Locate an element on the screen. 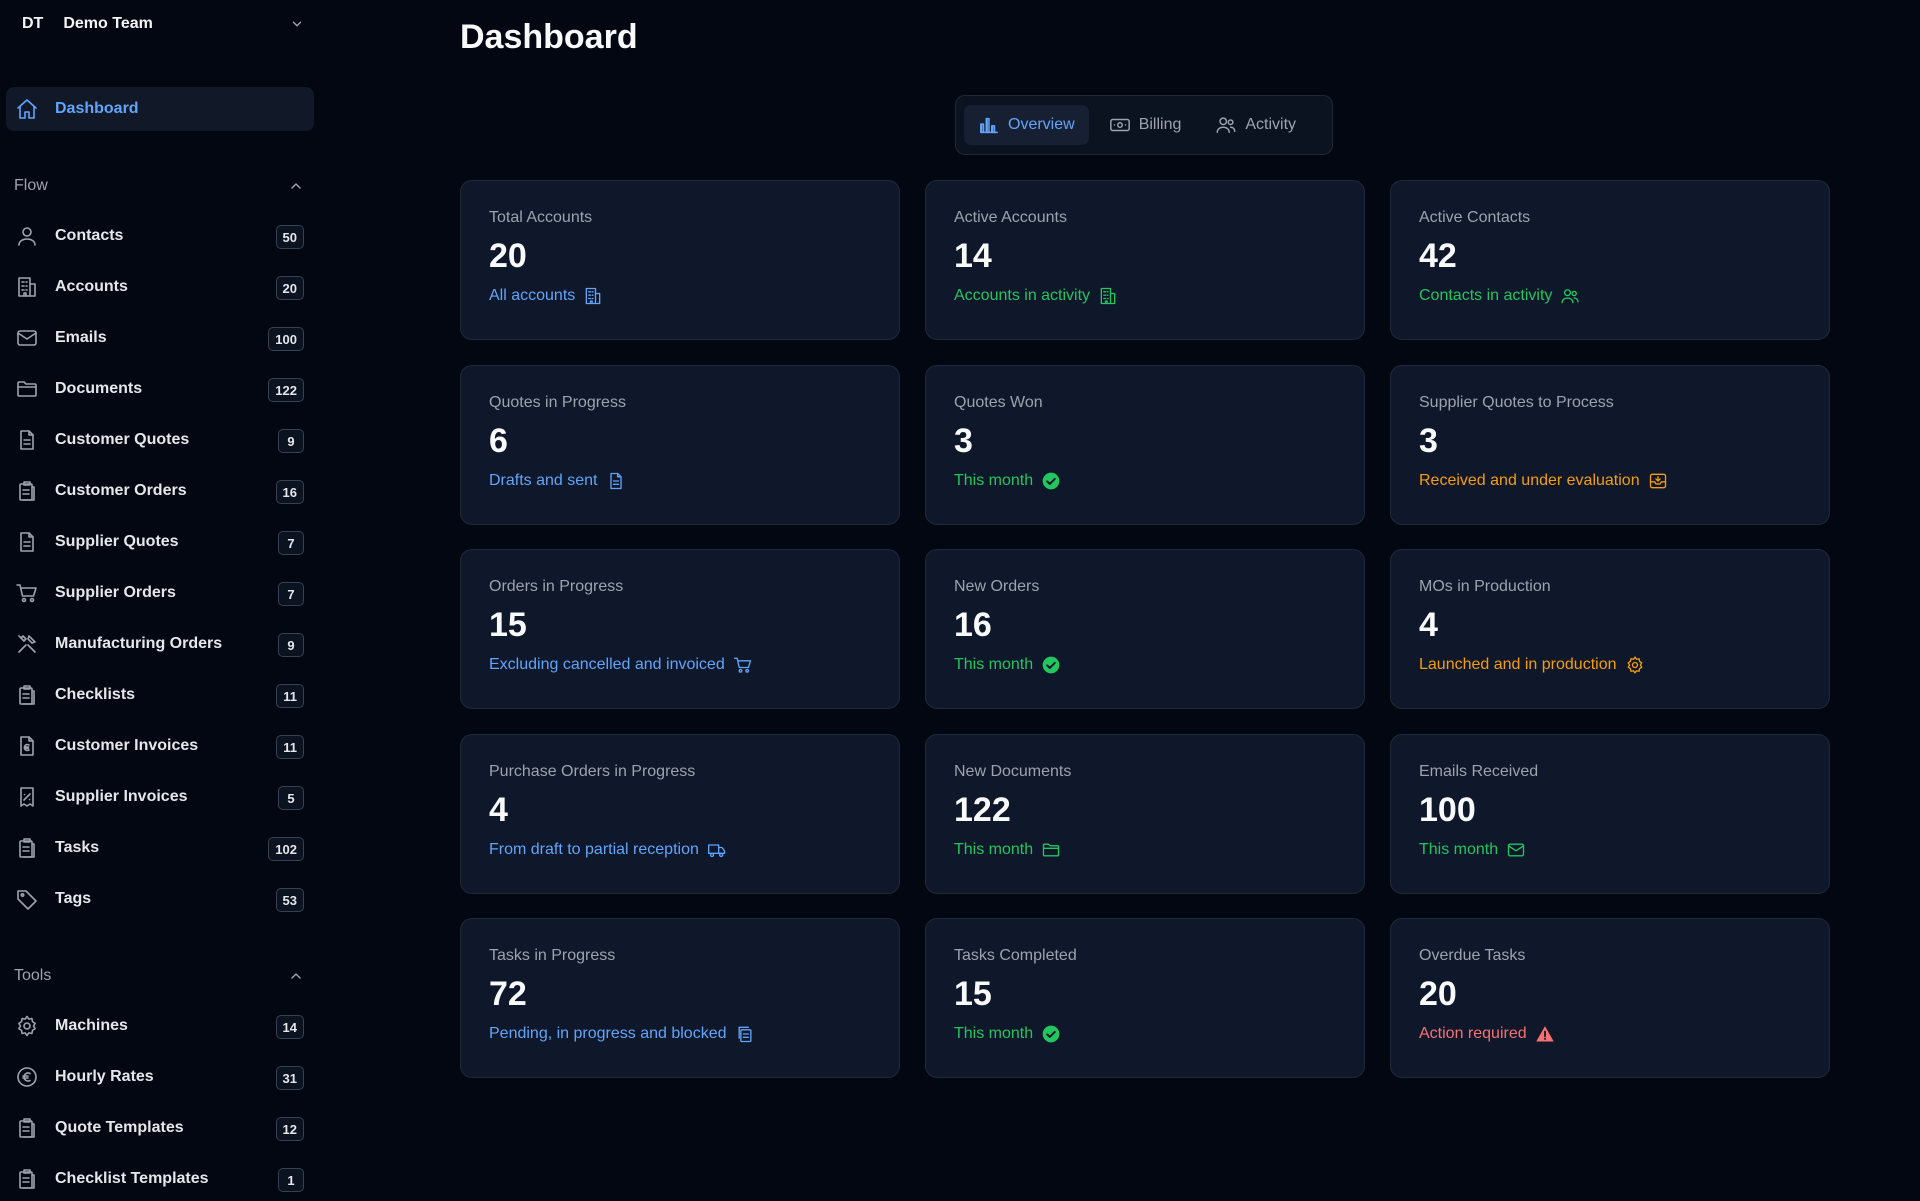 This screenshot has width=1920, height=1201. sidebar-item-documents: Documents 122 is located at coordinates (160, 389).